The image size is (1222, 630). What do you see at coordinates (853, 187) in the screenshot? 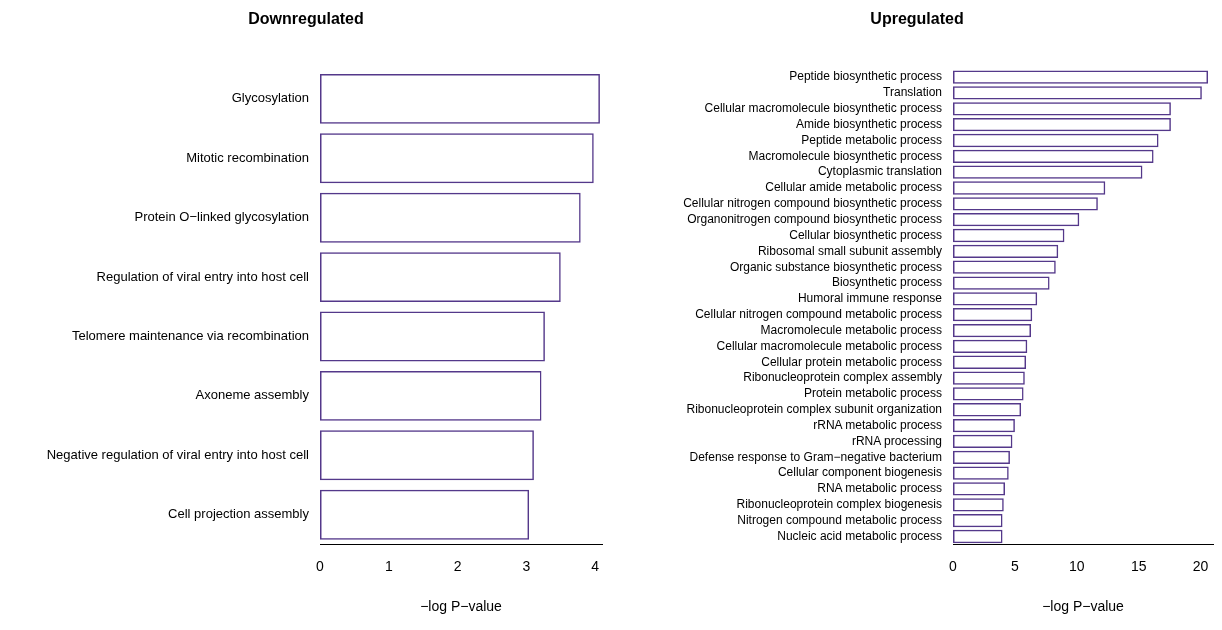
I see `y-tick-label: Cellular amide metabolic process` at bounding box center [853, 187].